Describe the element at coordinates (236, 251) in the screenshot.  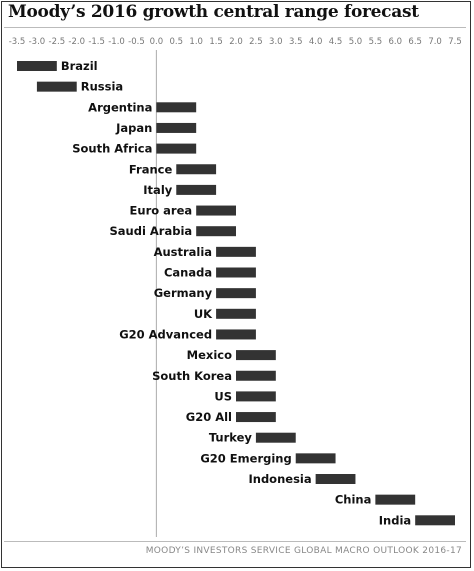
I see `bar-australia` at that location.